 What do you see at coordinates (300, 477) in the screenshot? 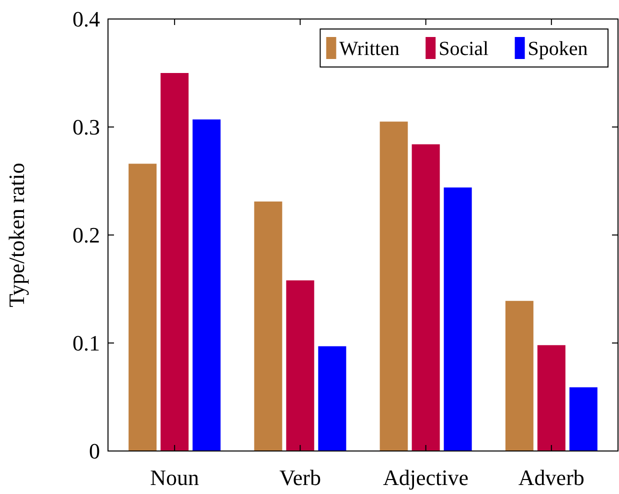
I see `x-tick-label: Verb` at bounding box center [300, 477].